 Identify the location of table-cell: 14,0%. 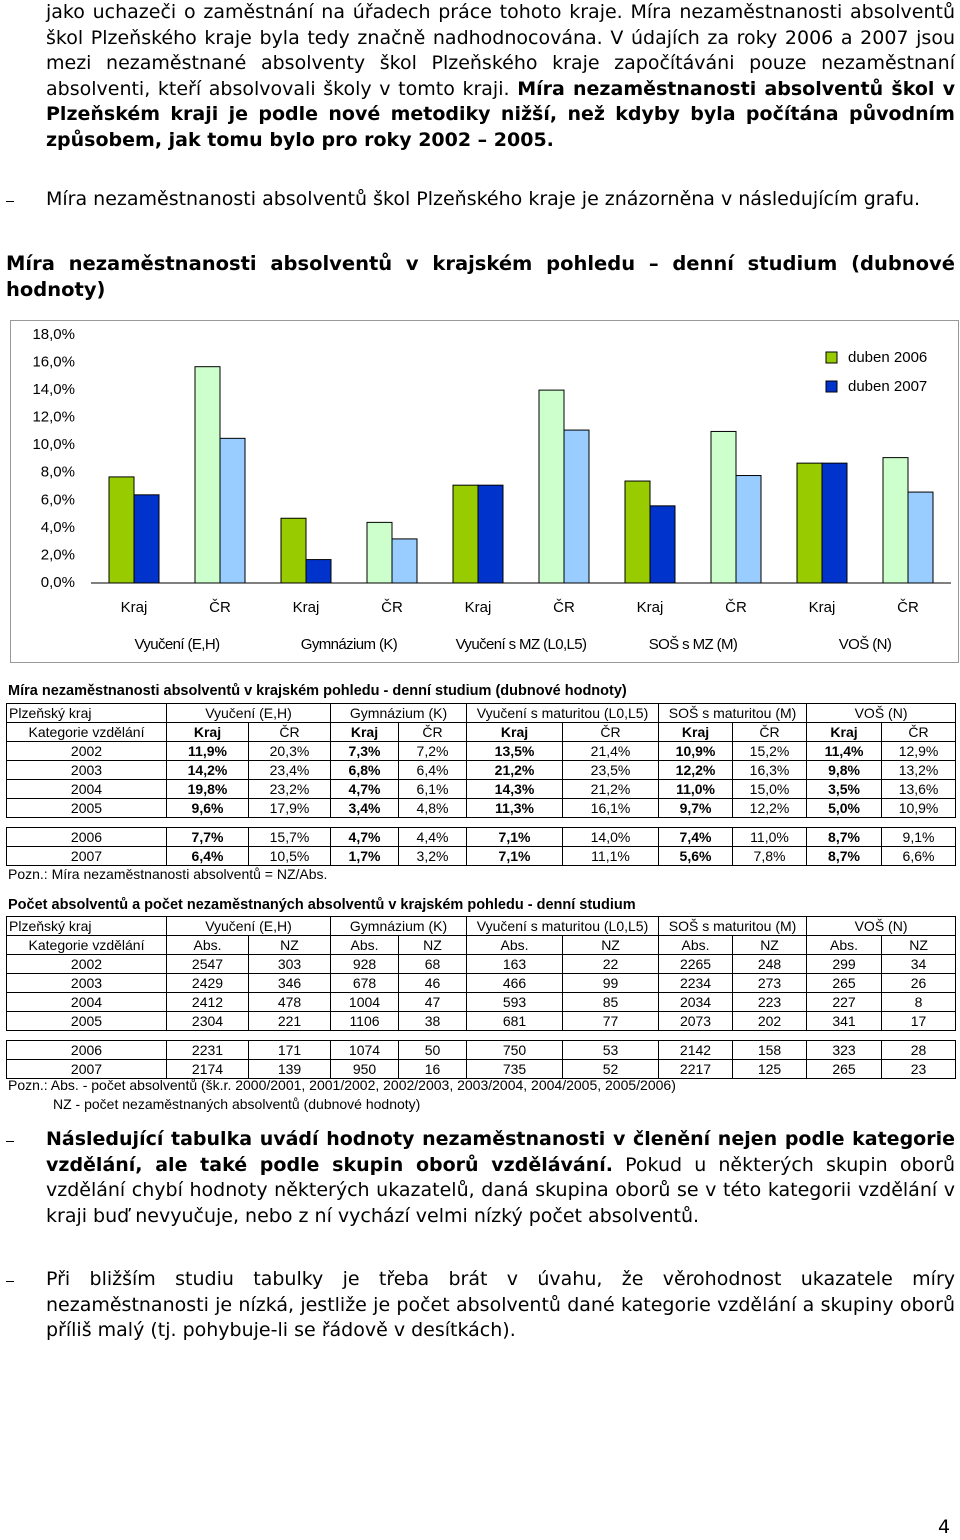
(610, 837).